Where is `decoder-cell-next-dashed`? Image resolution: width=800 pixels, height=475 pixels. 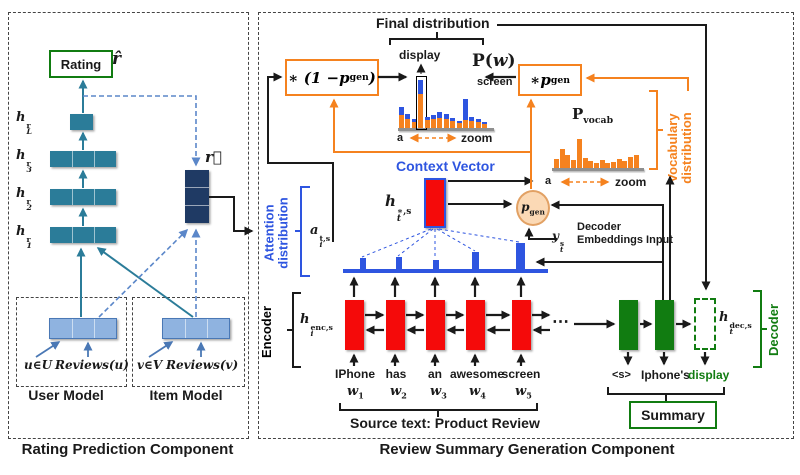
decoder-cell-next-dashed is located at coordinates (705, 324).